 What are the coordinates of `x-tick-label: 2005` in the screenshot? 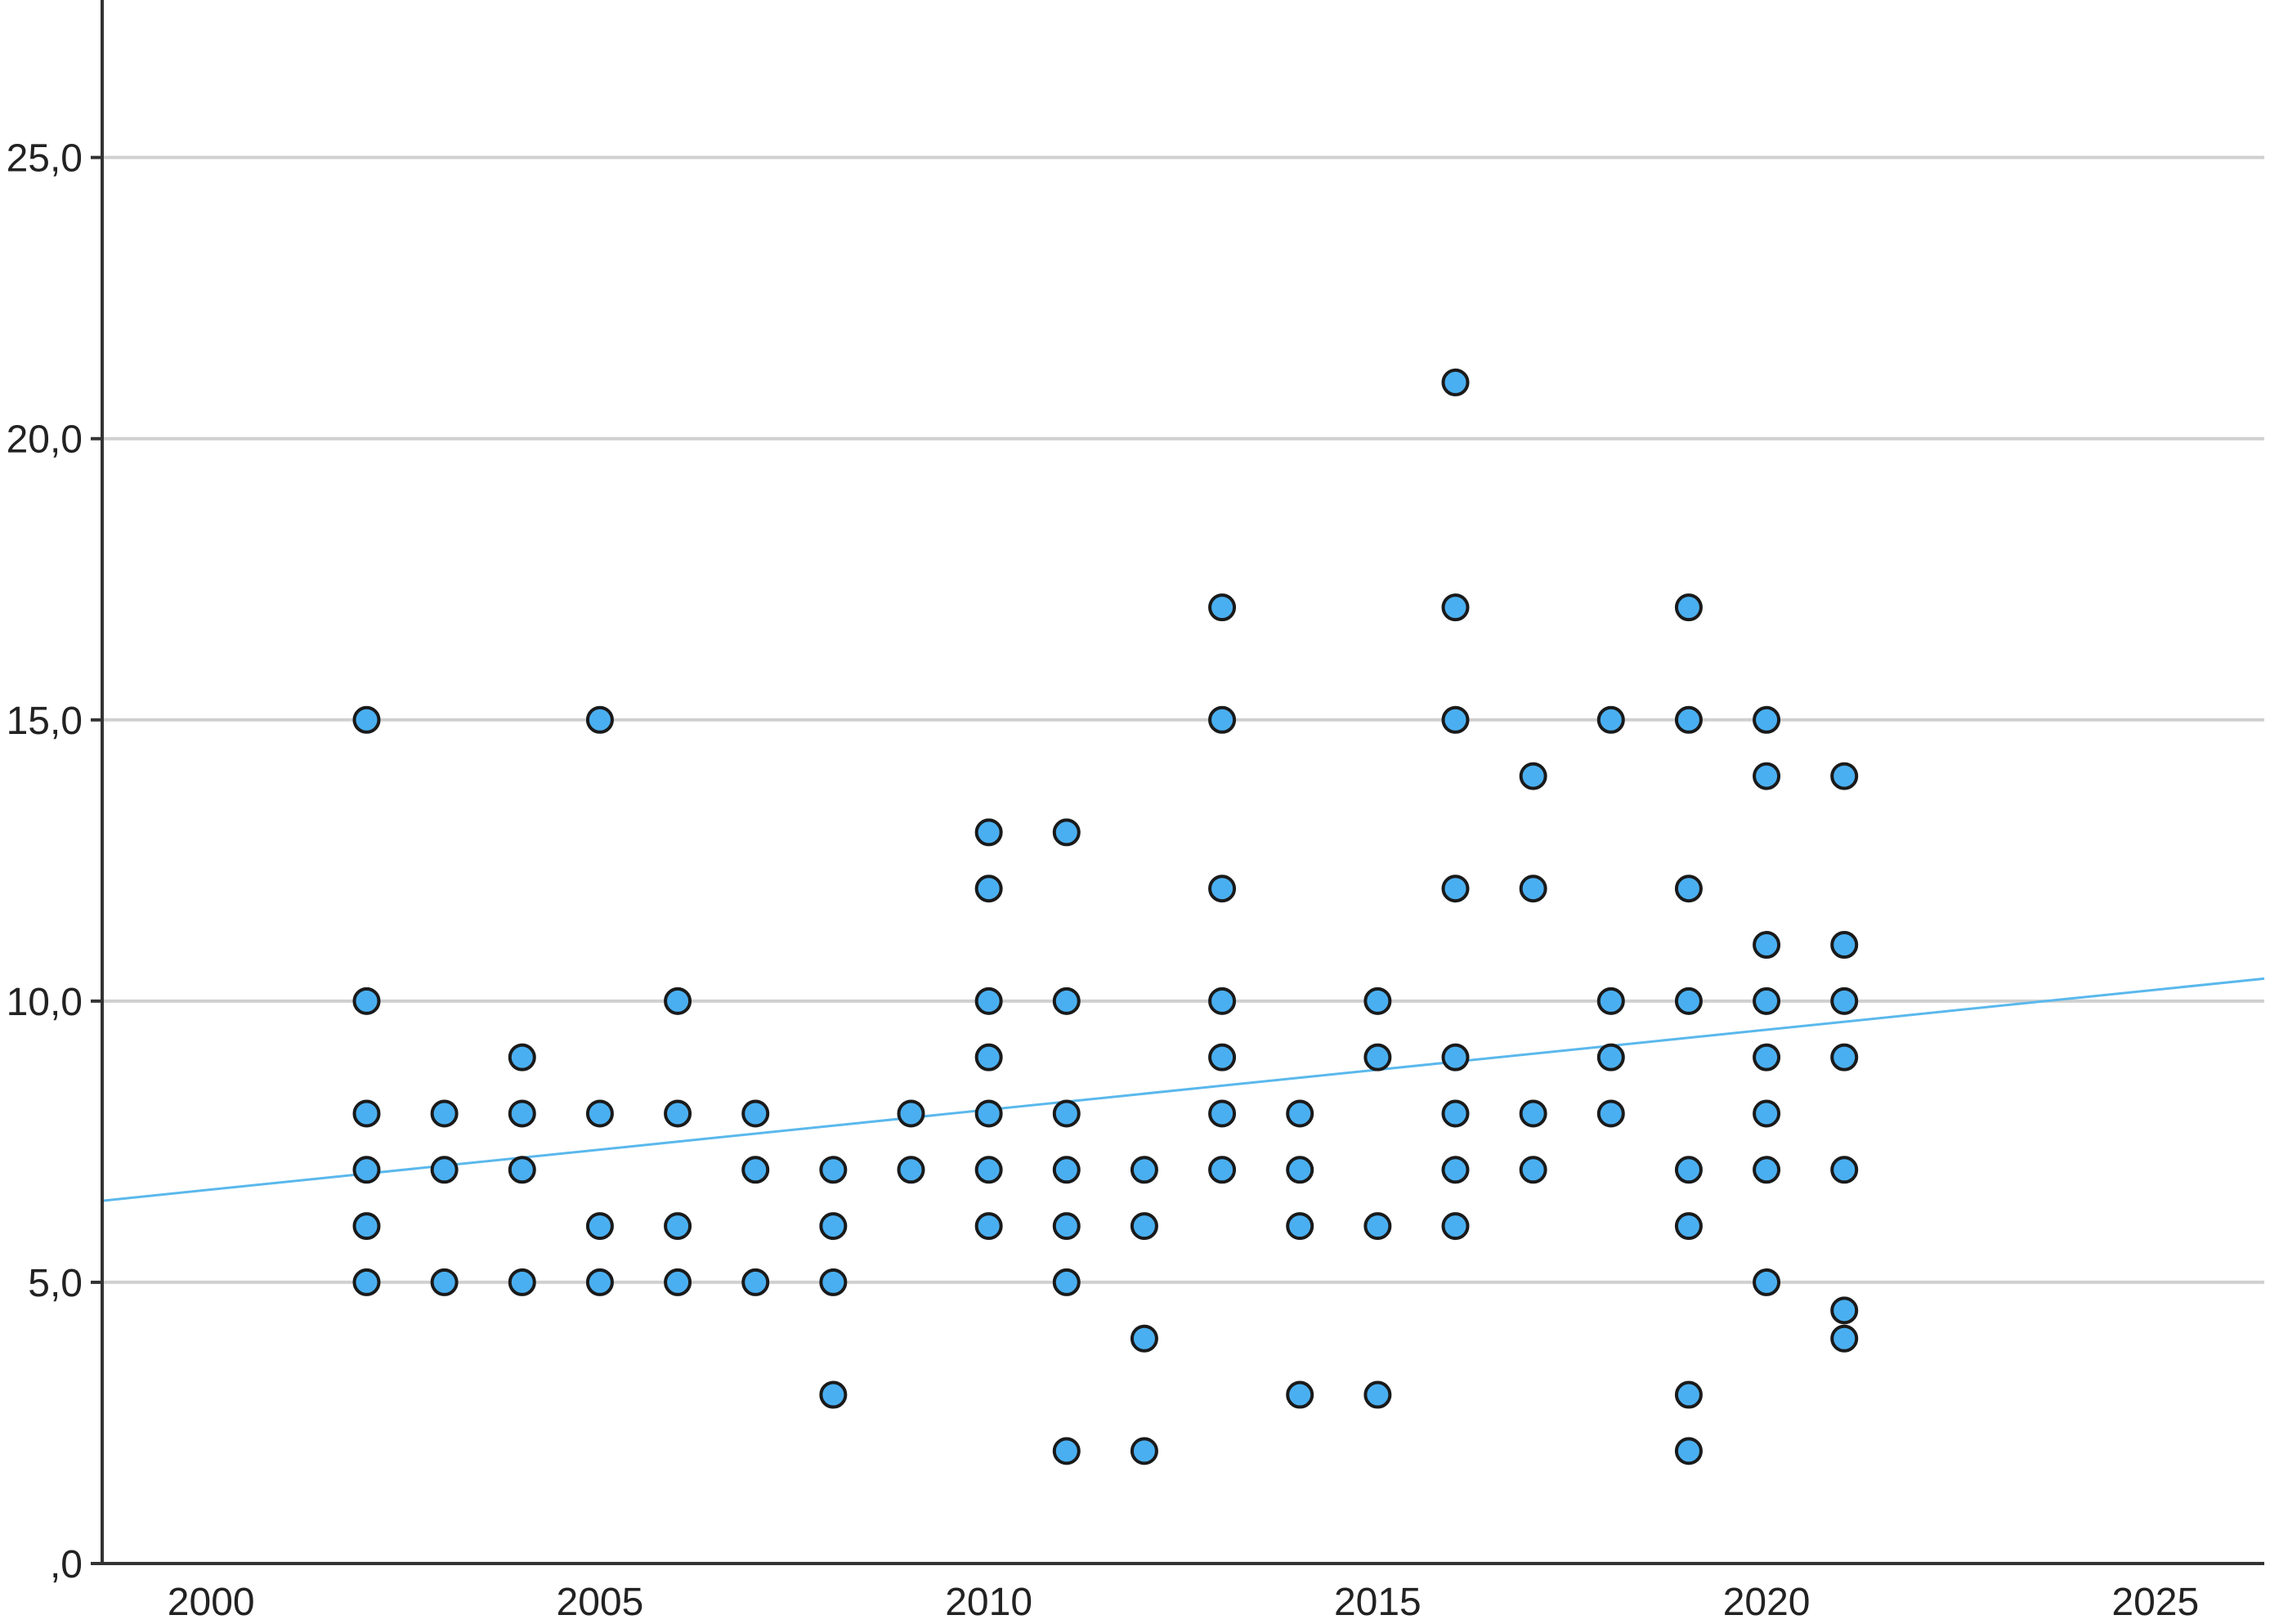 It's located at (600, 1602).